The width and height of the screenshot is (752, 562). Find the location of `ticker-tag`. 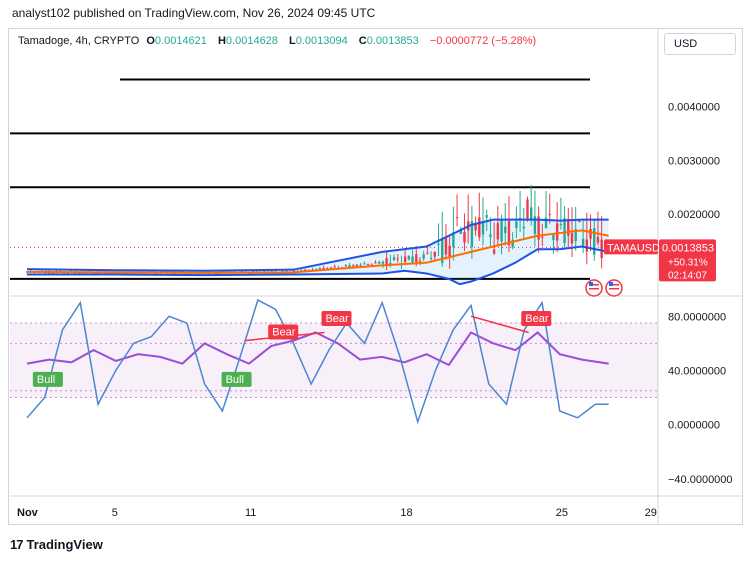

ticker-tag is located at coordinates (631, 247).